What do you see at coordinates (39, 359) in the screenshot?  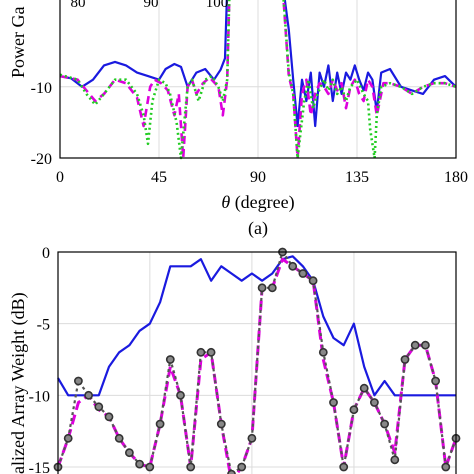 I see `chart-b-tick-labels: 0 -5 -10 -15` at bounding box center [39, 359].